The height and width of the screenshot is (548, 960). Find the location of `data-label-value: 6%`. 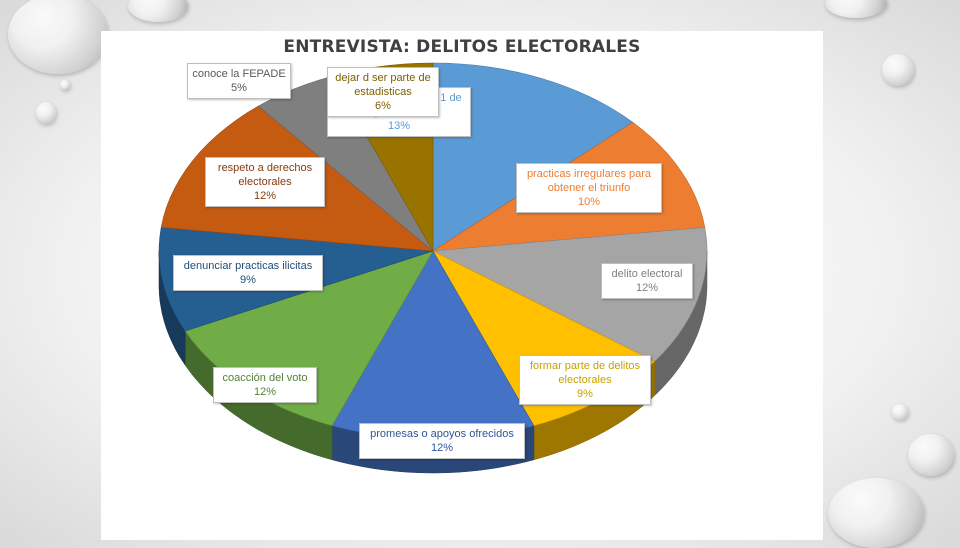

data-label-value: 6% is located at coordinates (383, 106).